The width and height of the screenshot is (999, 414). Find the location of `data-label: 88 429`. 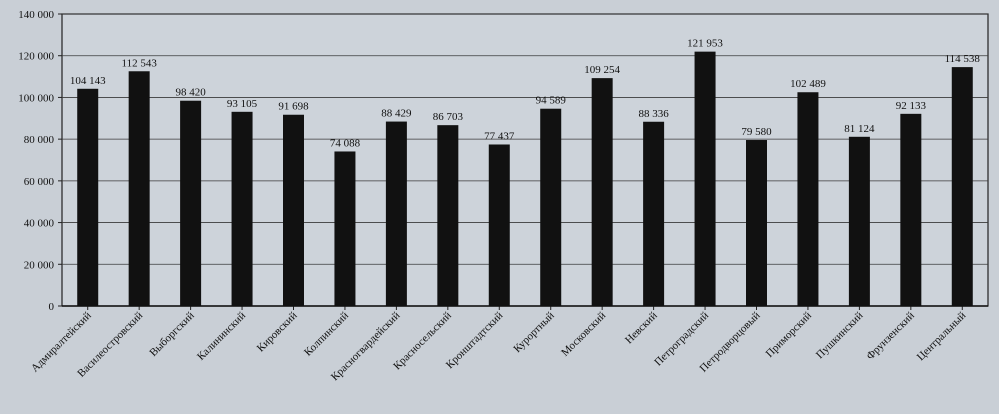

data-label: 88 429 is located at coordinates (396, 114).